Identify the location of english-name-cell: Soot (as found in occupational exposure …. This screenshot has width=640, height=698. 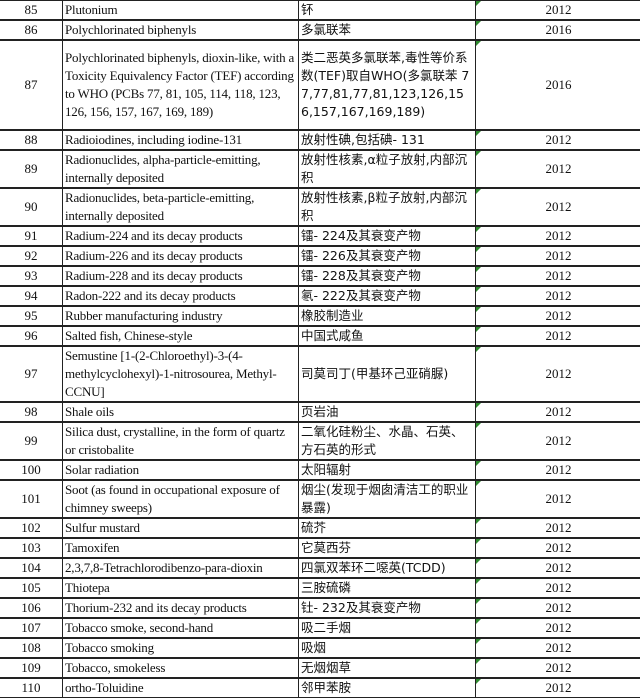
(181, 499).